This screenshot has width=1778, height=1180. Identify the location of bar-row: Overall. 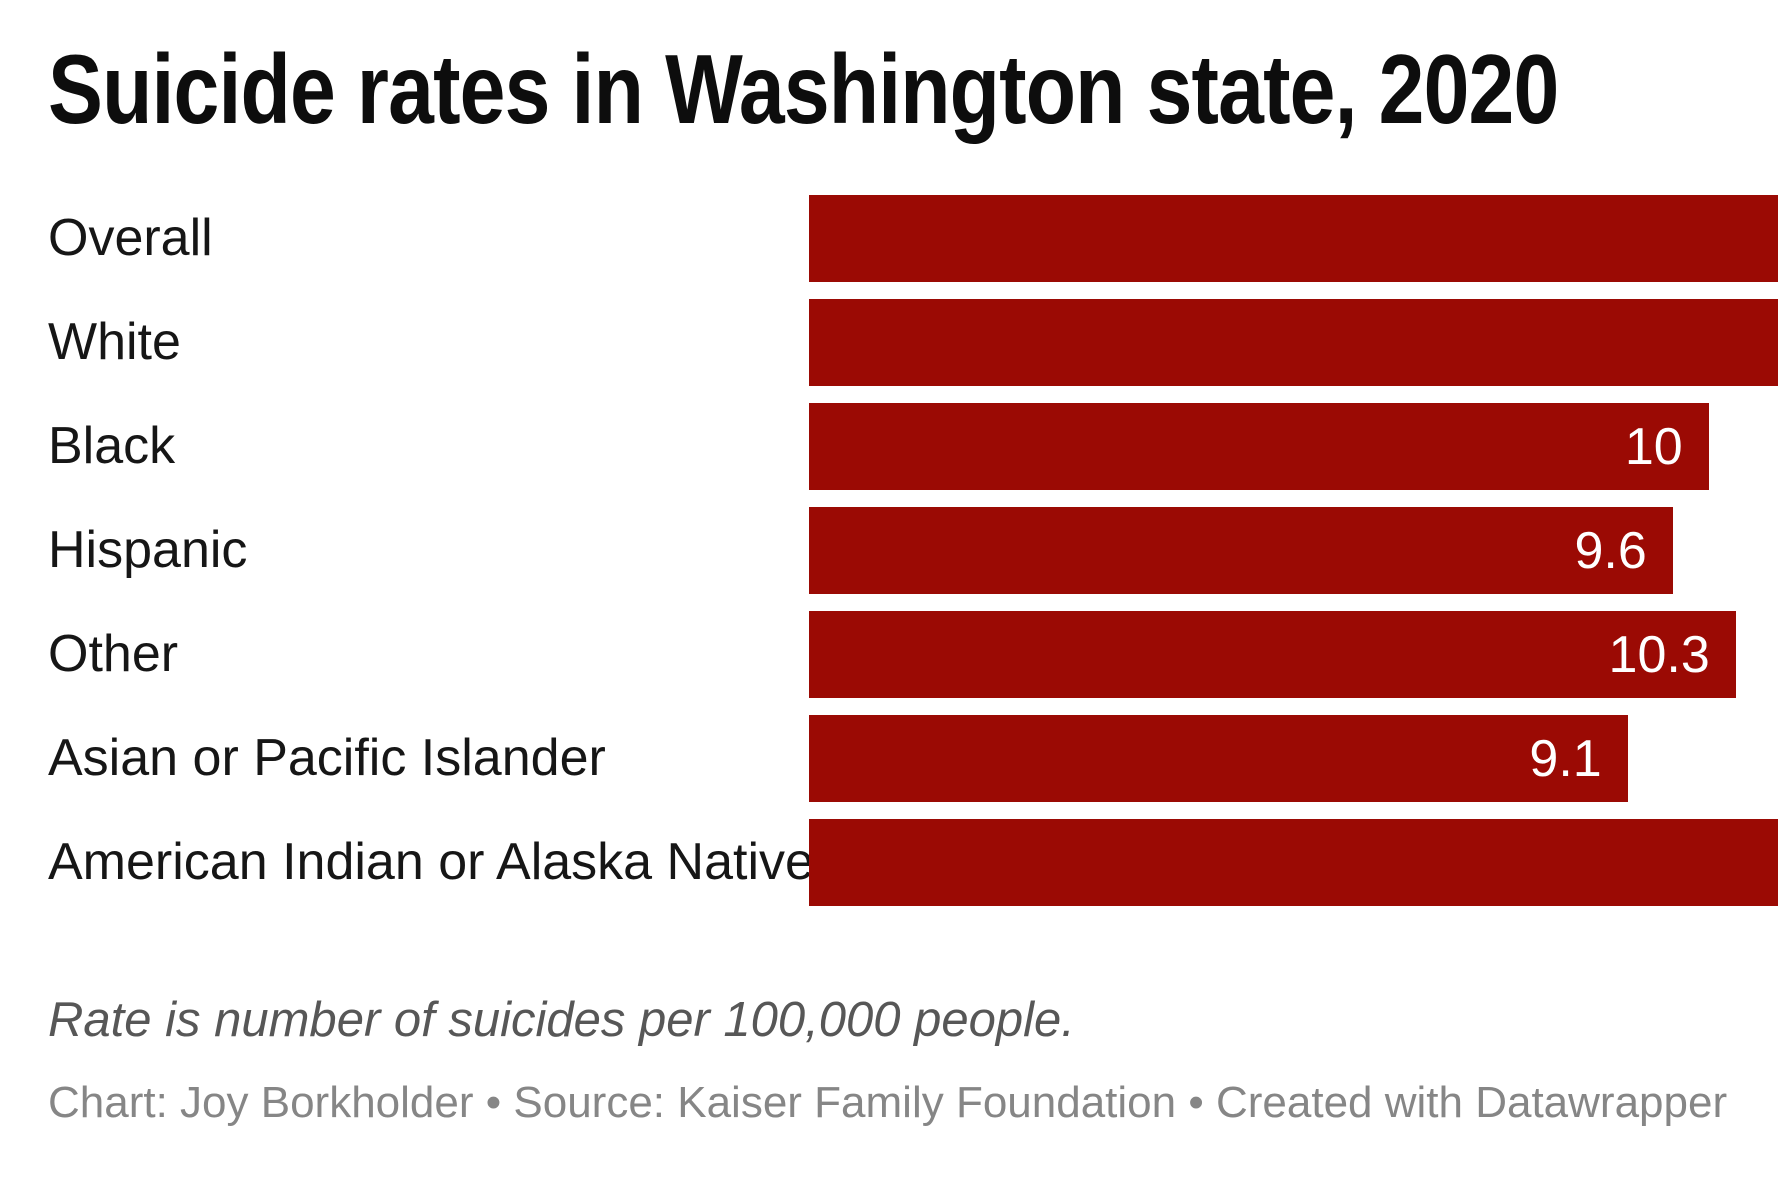
(889, 238).